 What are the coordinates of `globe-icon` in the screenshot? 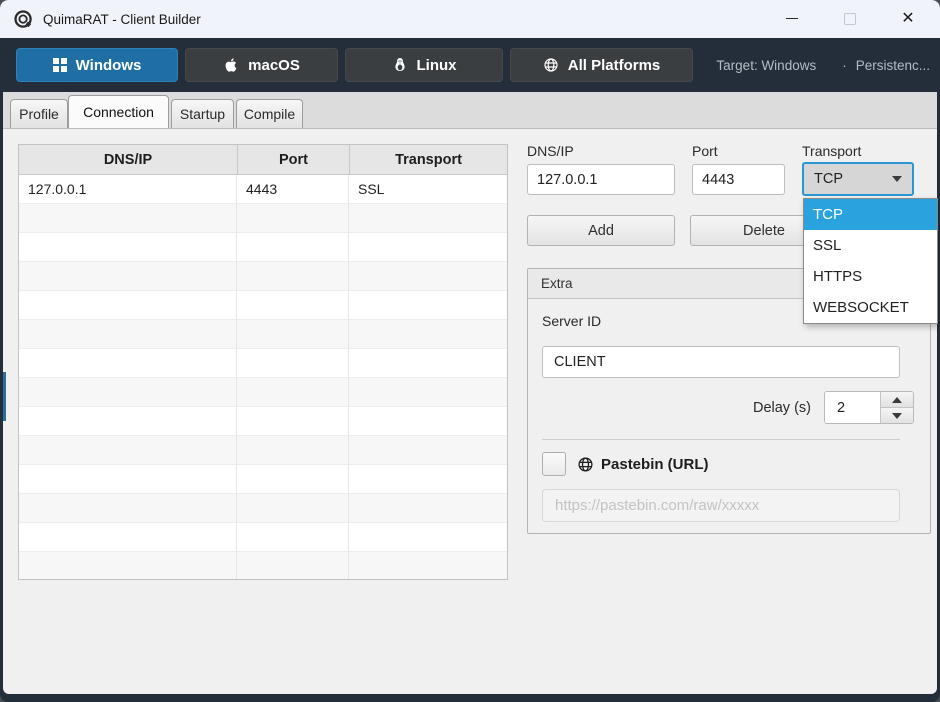 It's located at (551, 65).